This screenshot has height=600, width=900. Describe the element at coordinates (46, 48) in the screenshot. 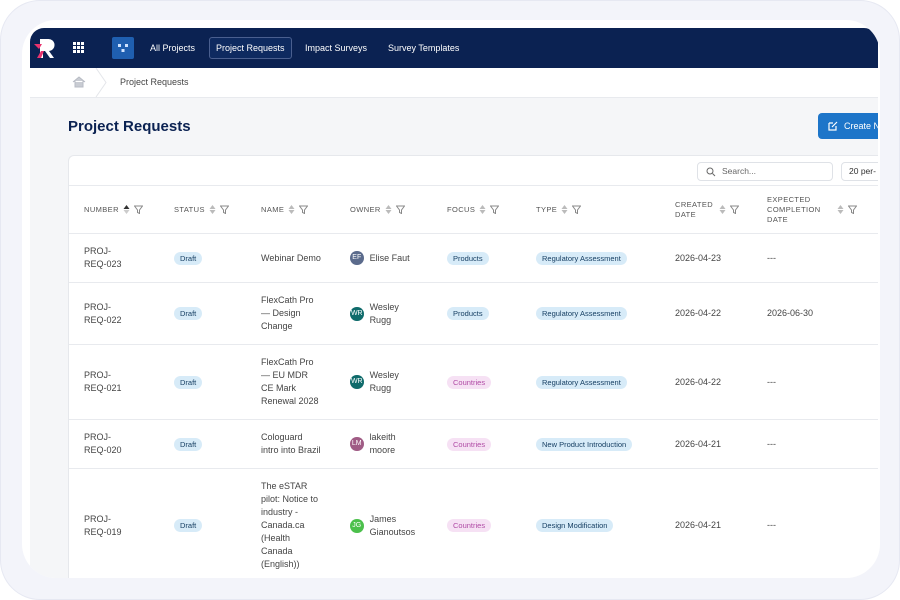

I see `logo` at that location.